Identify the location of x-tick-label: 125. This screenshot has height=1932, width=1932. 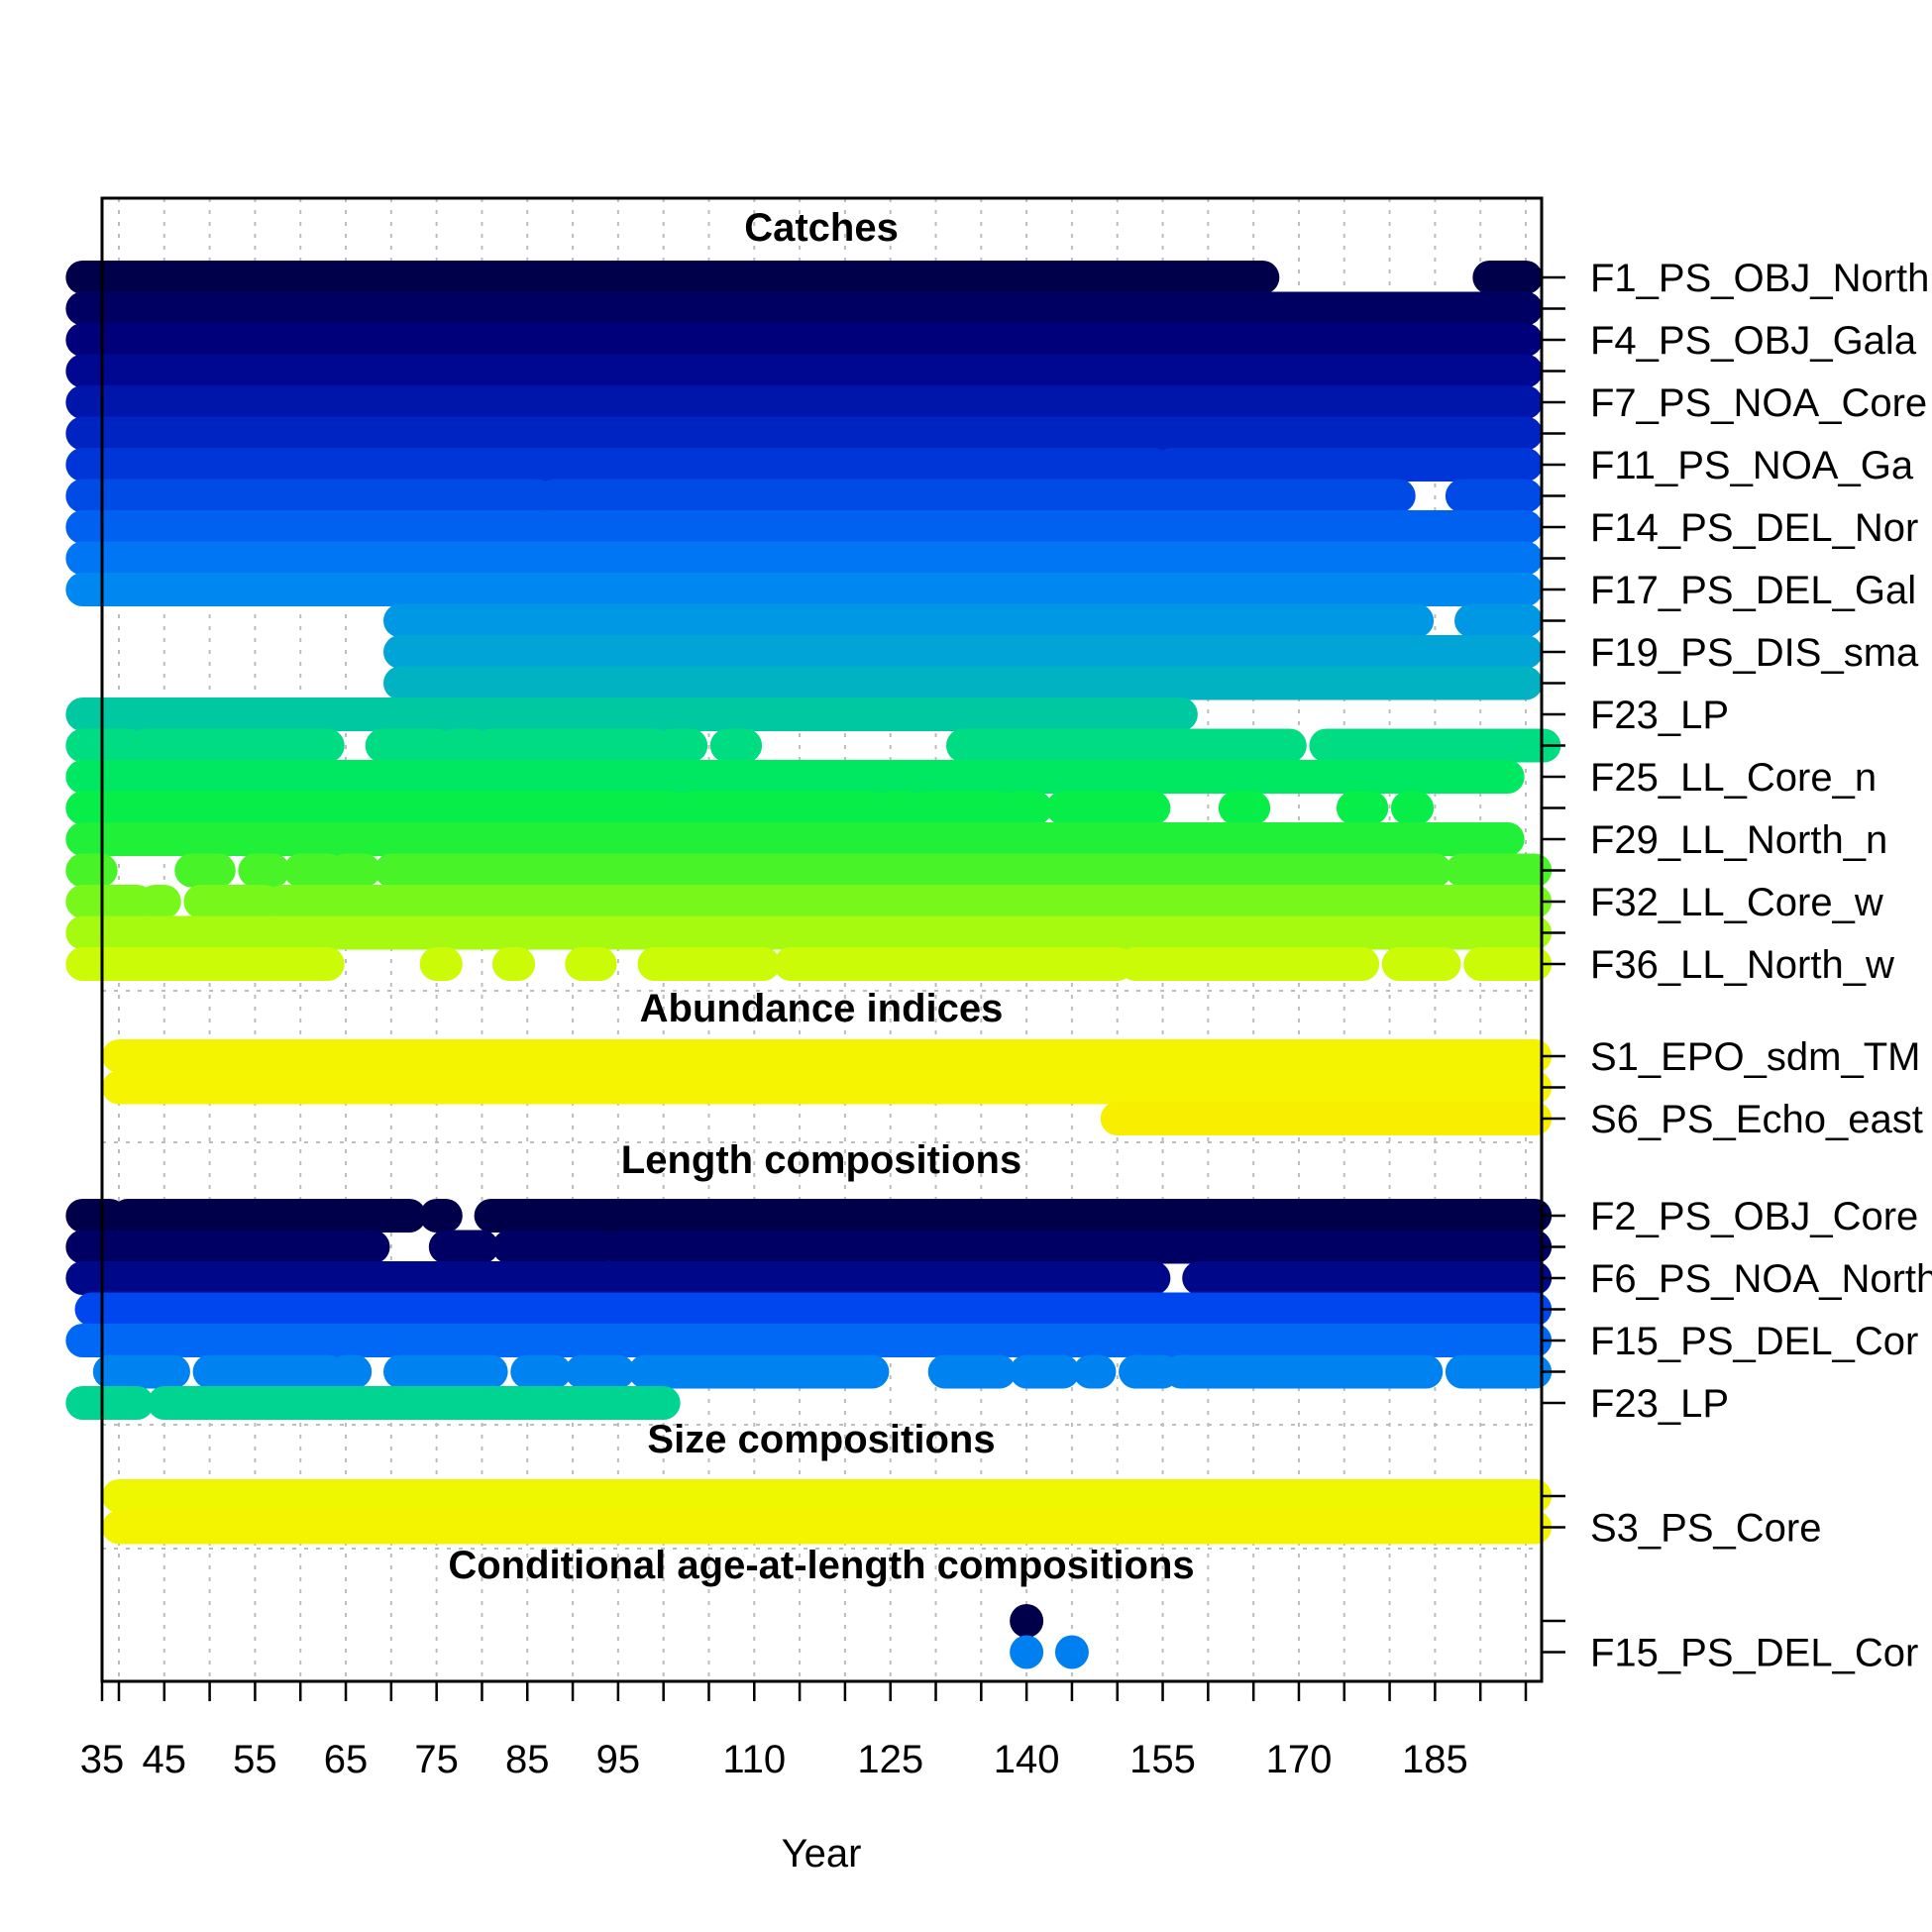
(890, 1760).